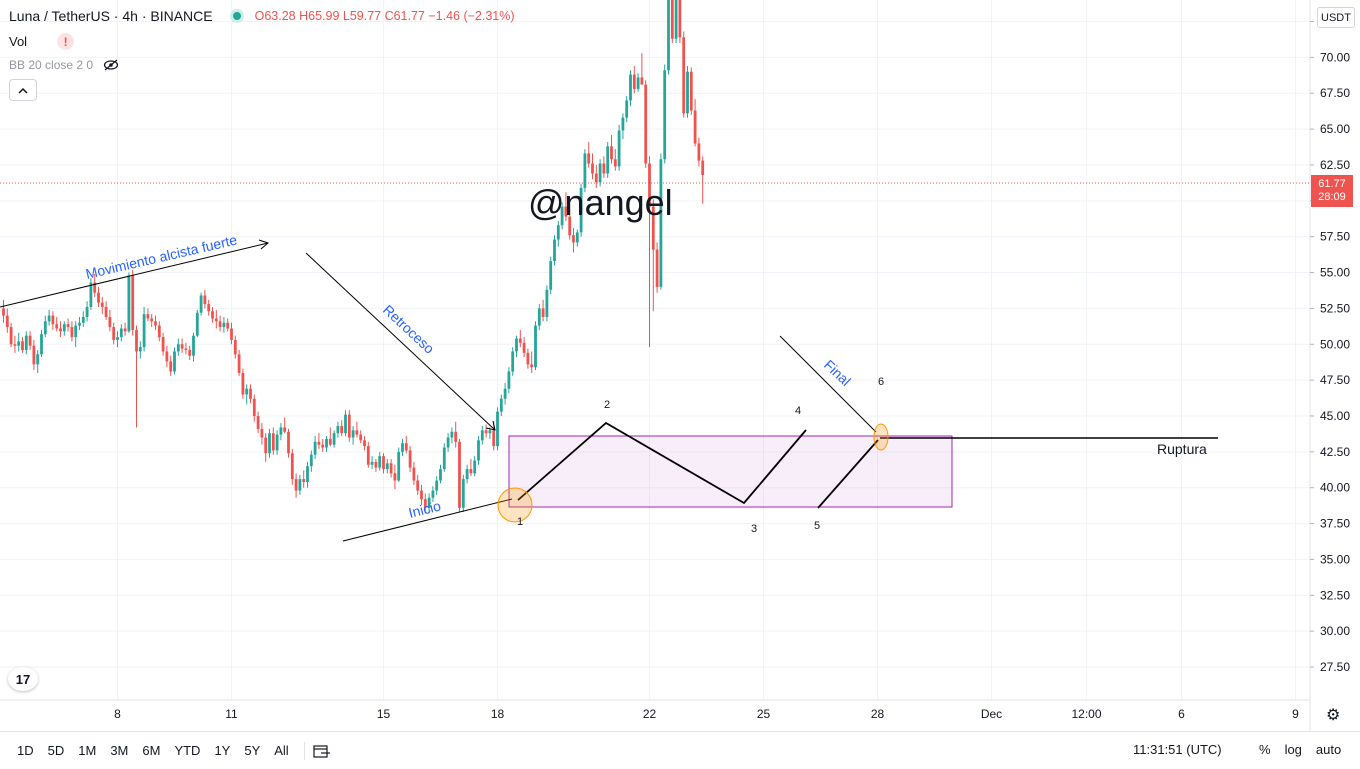  I want to click on range-1d-button: 1D, so click(25, 750).